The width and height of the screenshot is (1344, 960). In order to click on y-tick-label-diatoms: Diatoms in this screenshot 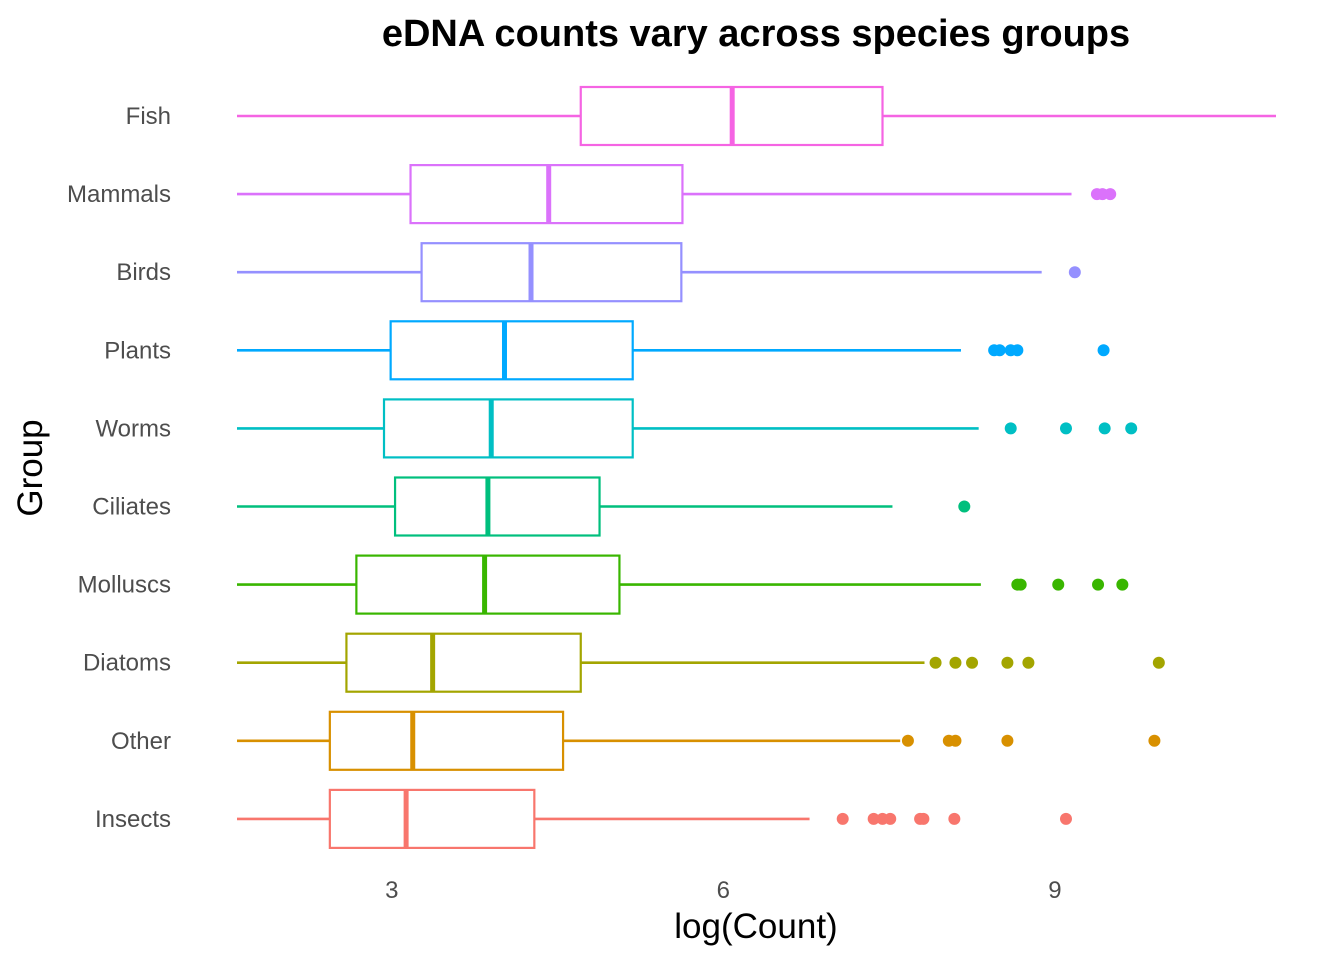, I will do `click(127, 663)`.